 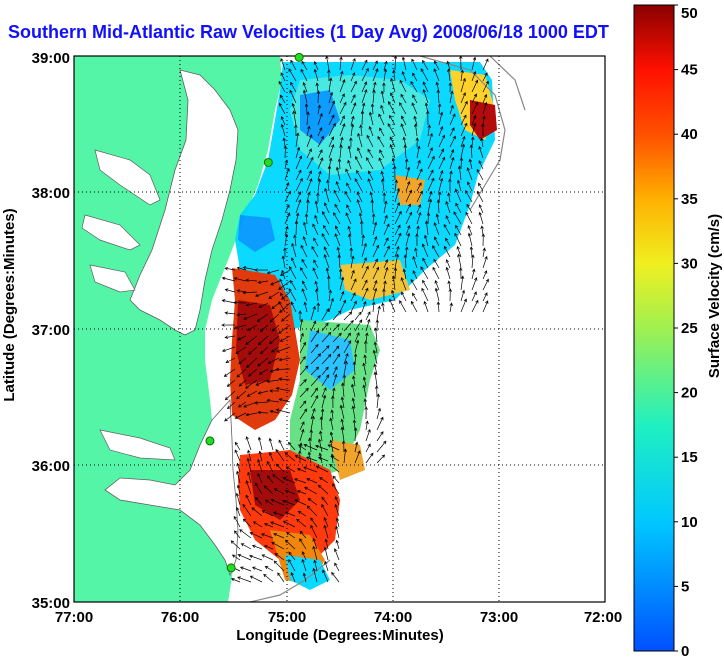 What do you see at coordinates (689, 13) in the screenshot?
I see `colorbar-tick-label: 50` at bounding box center [689, 13].